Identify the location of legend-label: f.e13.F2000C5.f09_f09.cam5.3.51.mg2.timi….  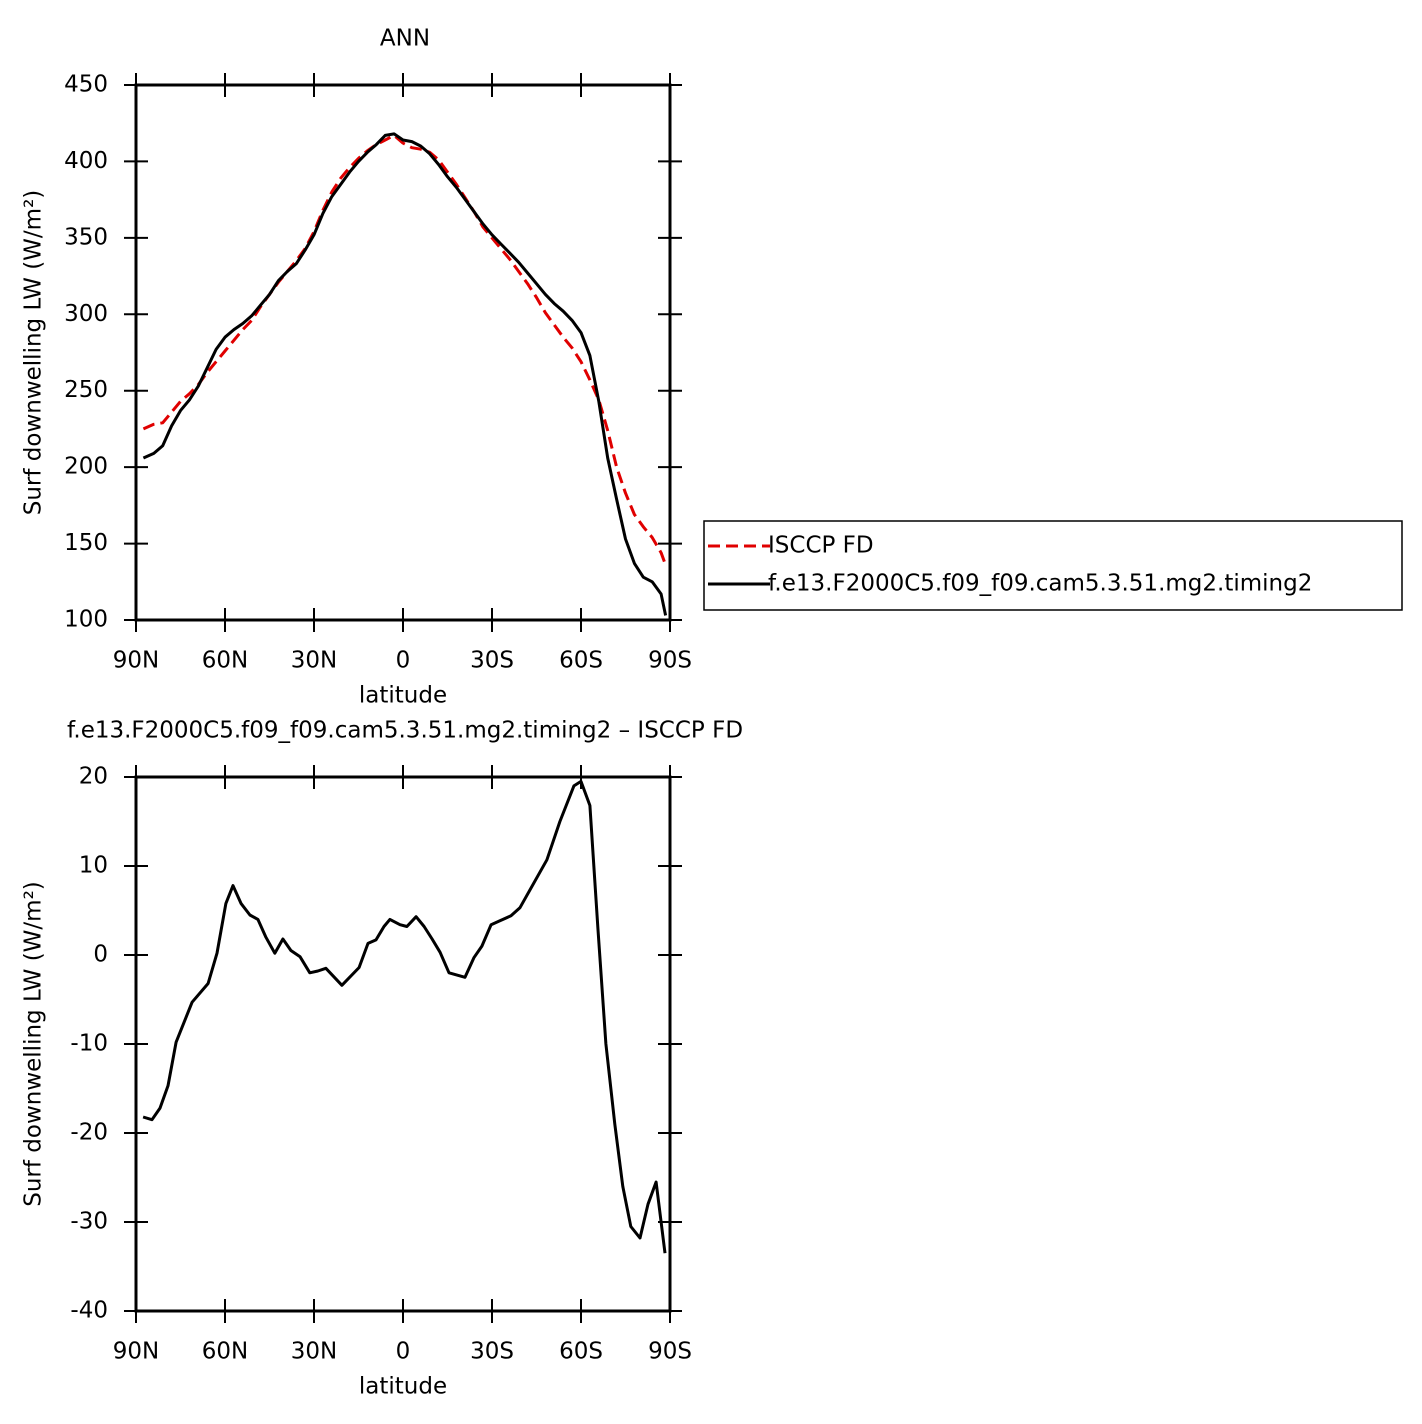
(1040, 584).